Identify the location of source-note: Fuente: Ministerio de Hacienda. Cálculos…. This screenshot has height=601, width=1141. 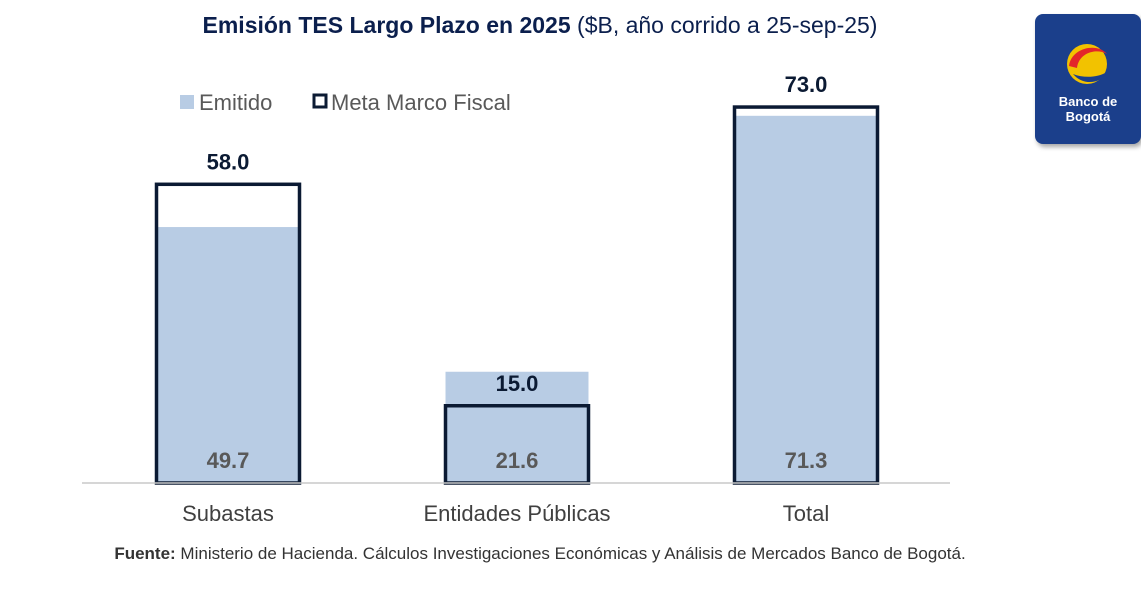
(540, 554).